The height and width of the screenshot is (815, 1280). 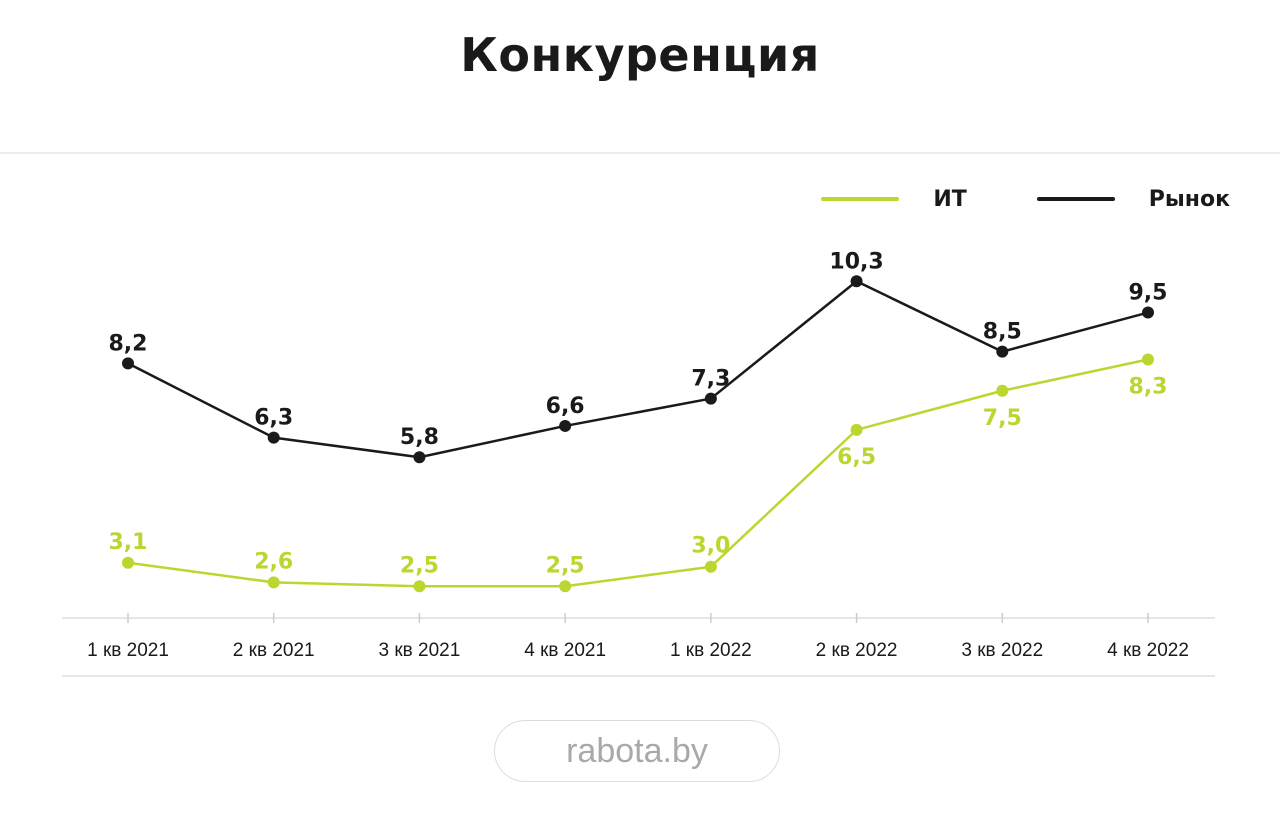 What do you see at coordinates (711, 650) in the screenshot?
I see `x-tick-label: 1 кв 2022` at bounding box center [711, 650].